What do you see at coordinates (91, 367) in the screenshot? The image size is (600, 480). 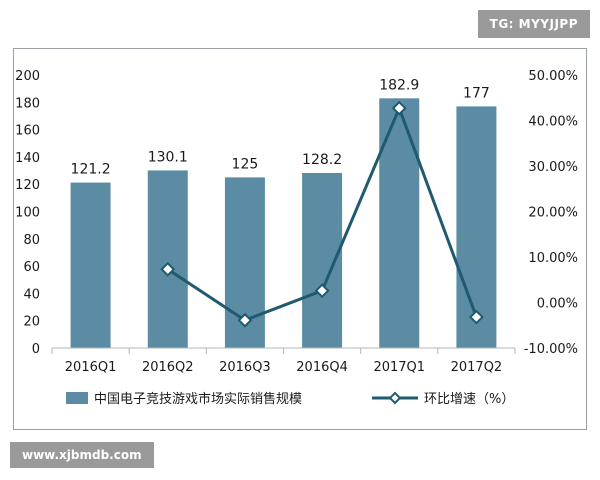 I see `x-tick-label: 2016Q1` at bounding box center [91, 367].